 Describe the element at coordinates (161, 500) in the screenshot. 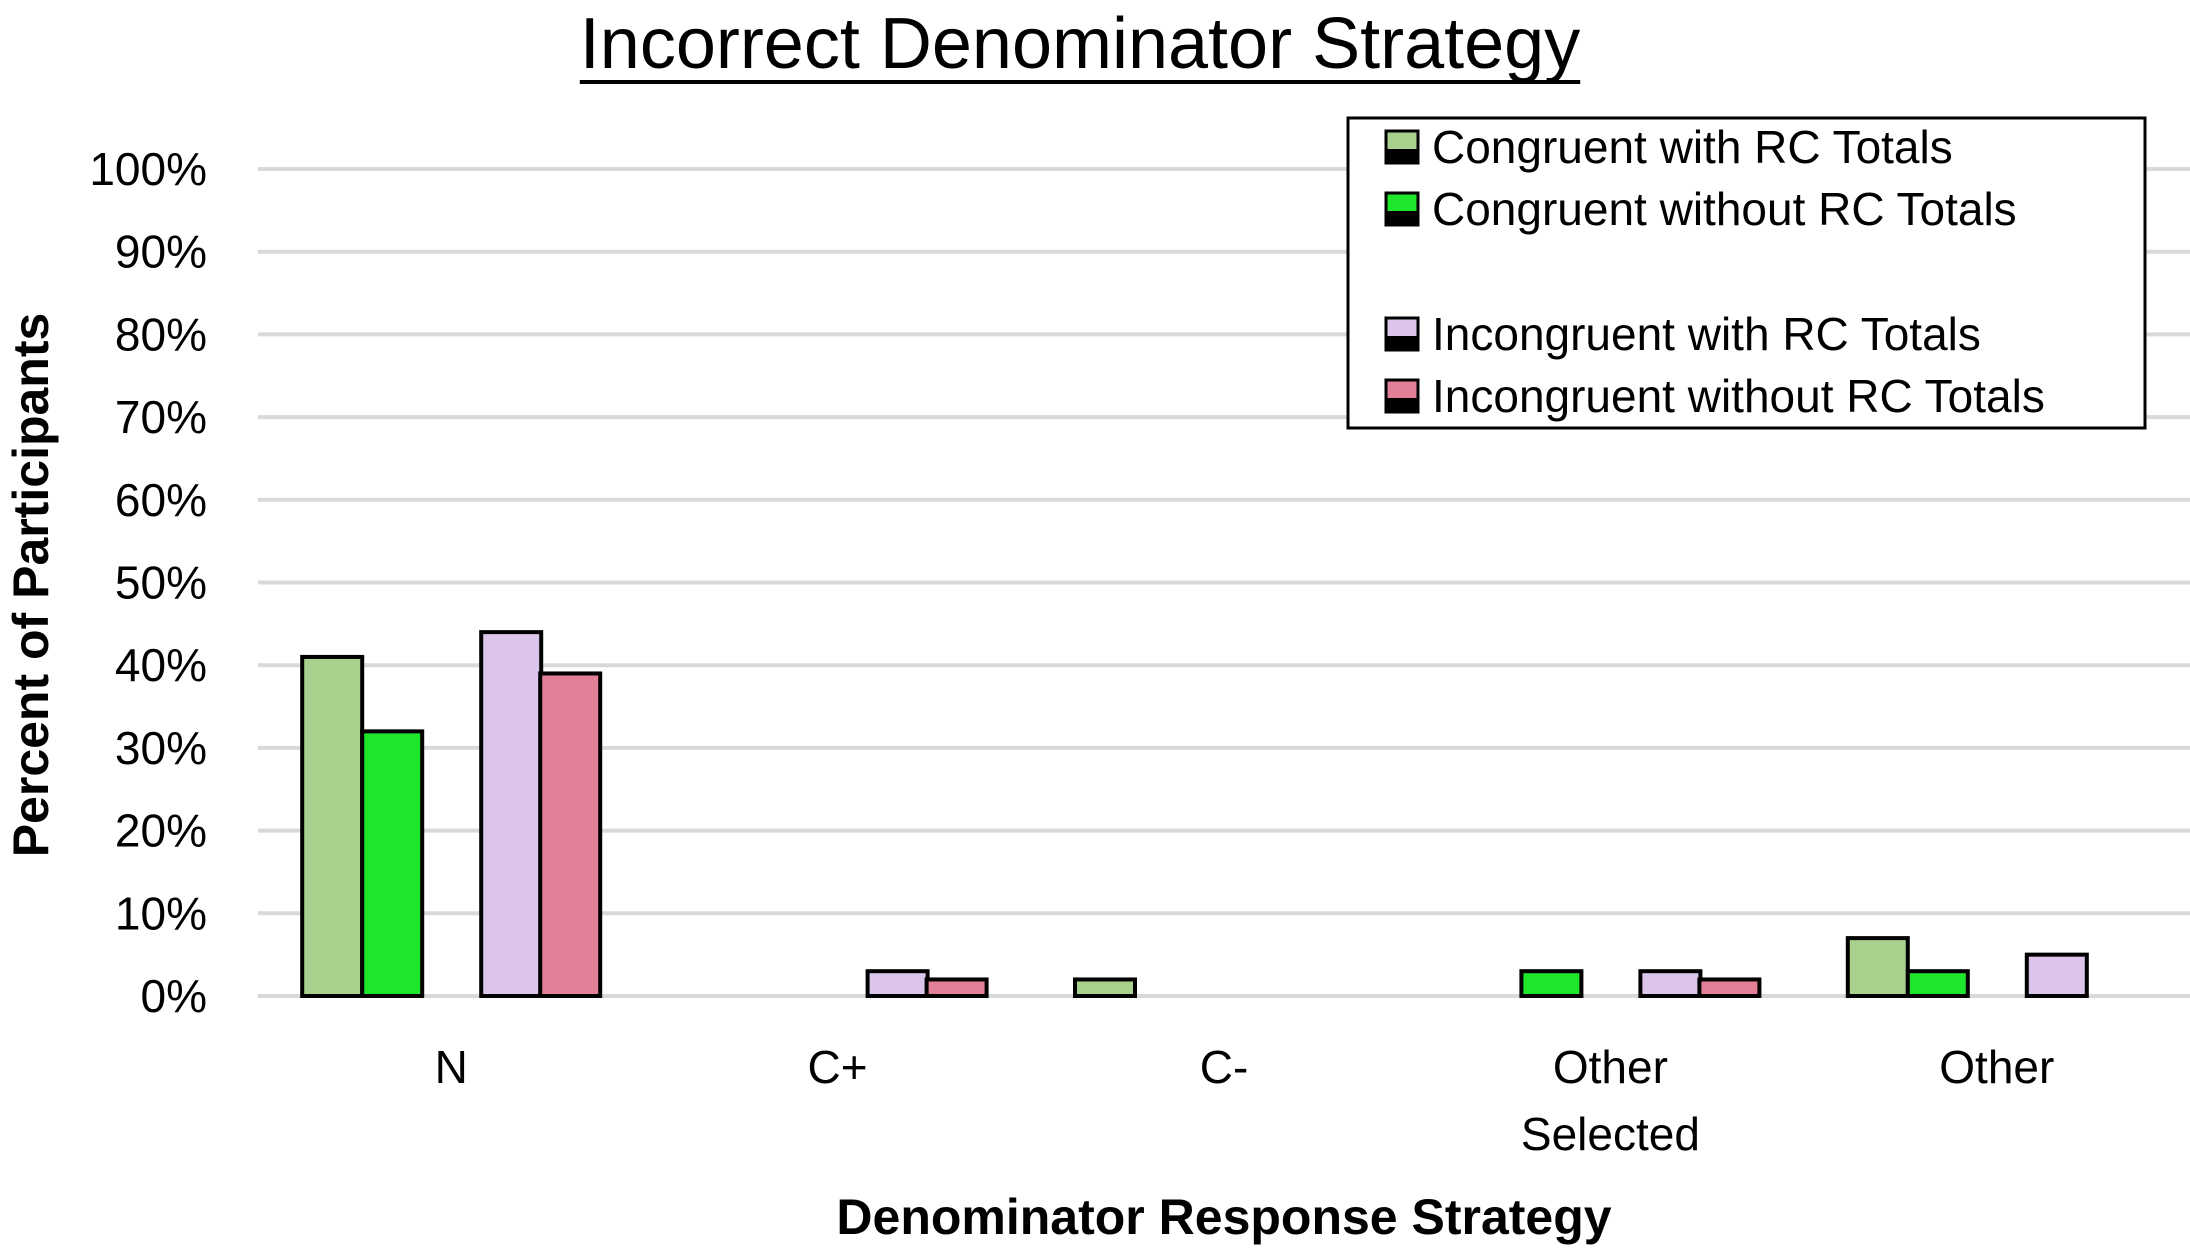

I see `y-tick-label: 60%` at that location.